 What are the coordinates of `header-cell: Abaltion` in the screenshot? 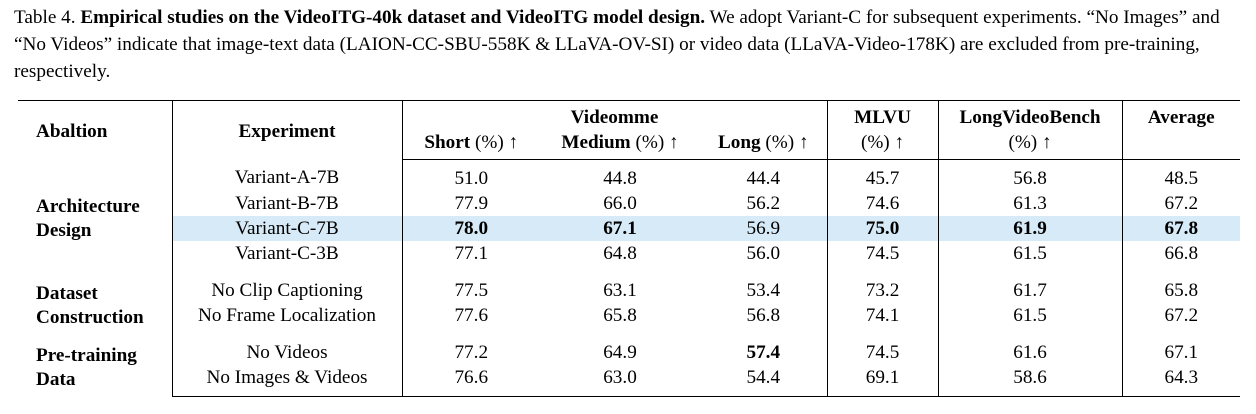 It's located at (95, 130).